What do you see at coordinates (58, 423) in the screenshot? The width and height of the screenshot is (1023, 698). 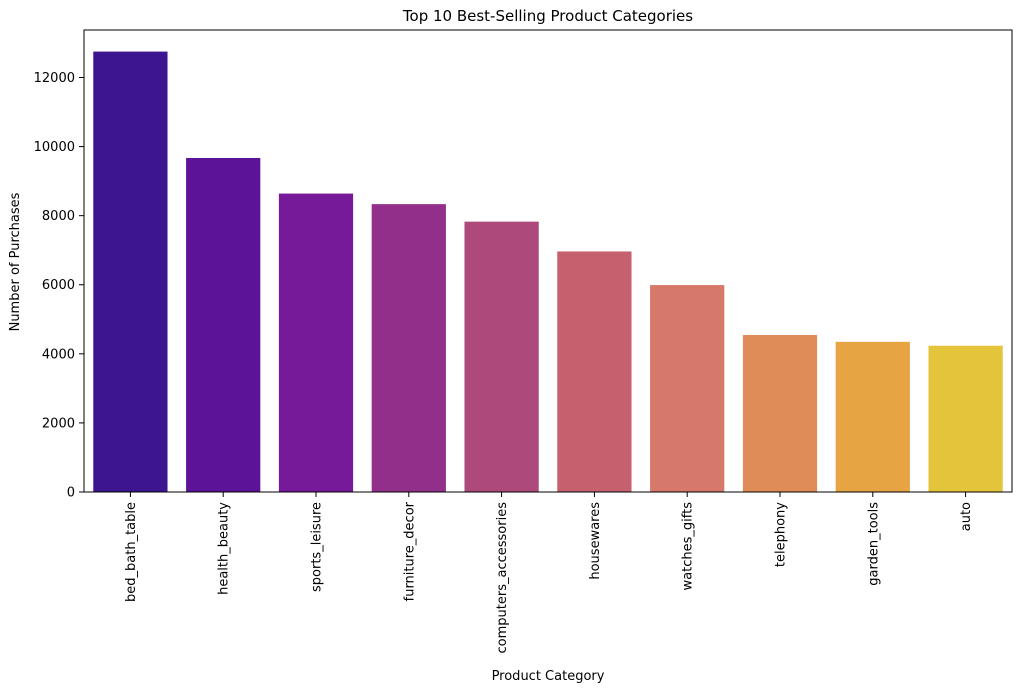 I see `y-tick-label: 2000` at bounding box center [58, 423].